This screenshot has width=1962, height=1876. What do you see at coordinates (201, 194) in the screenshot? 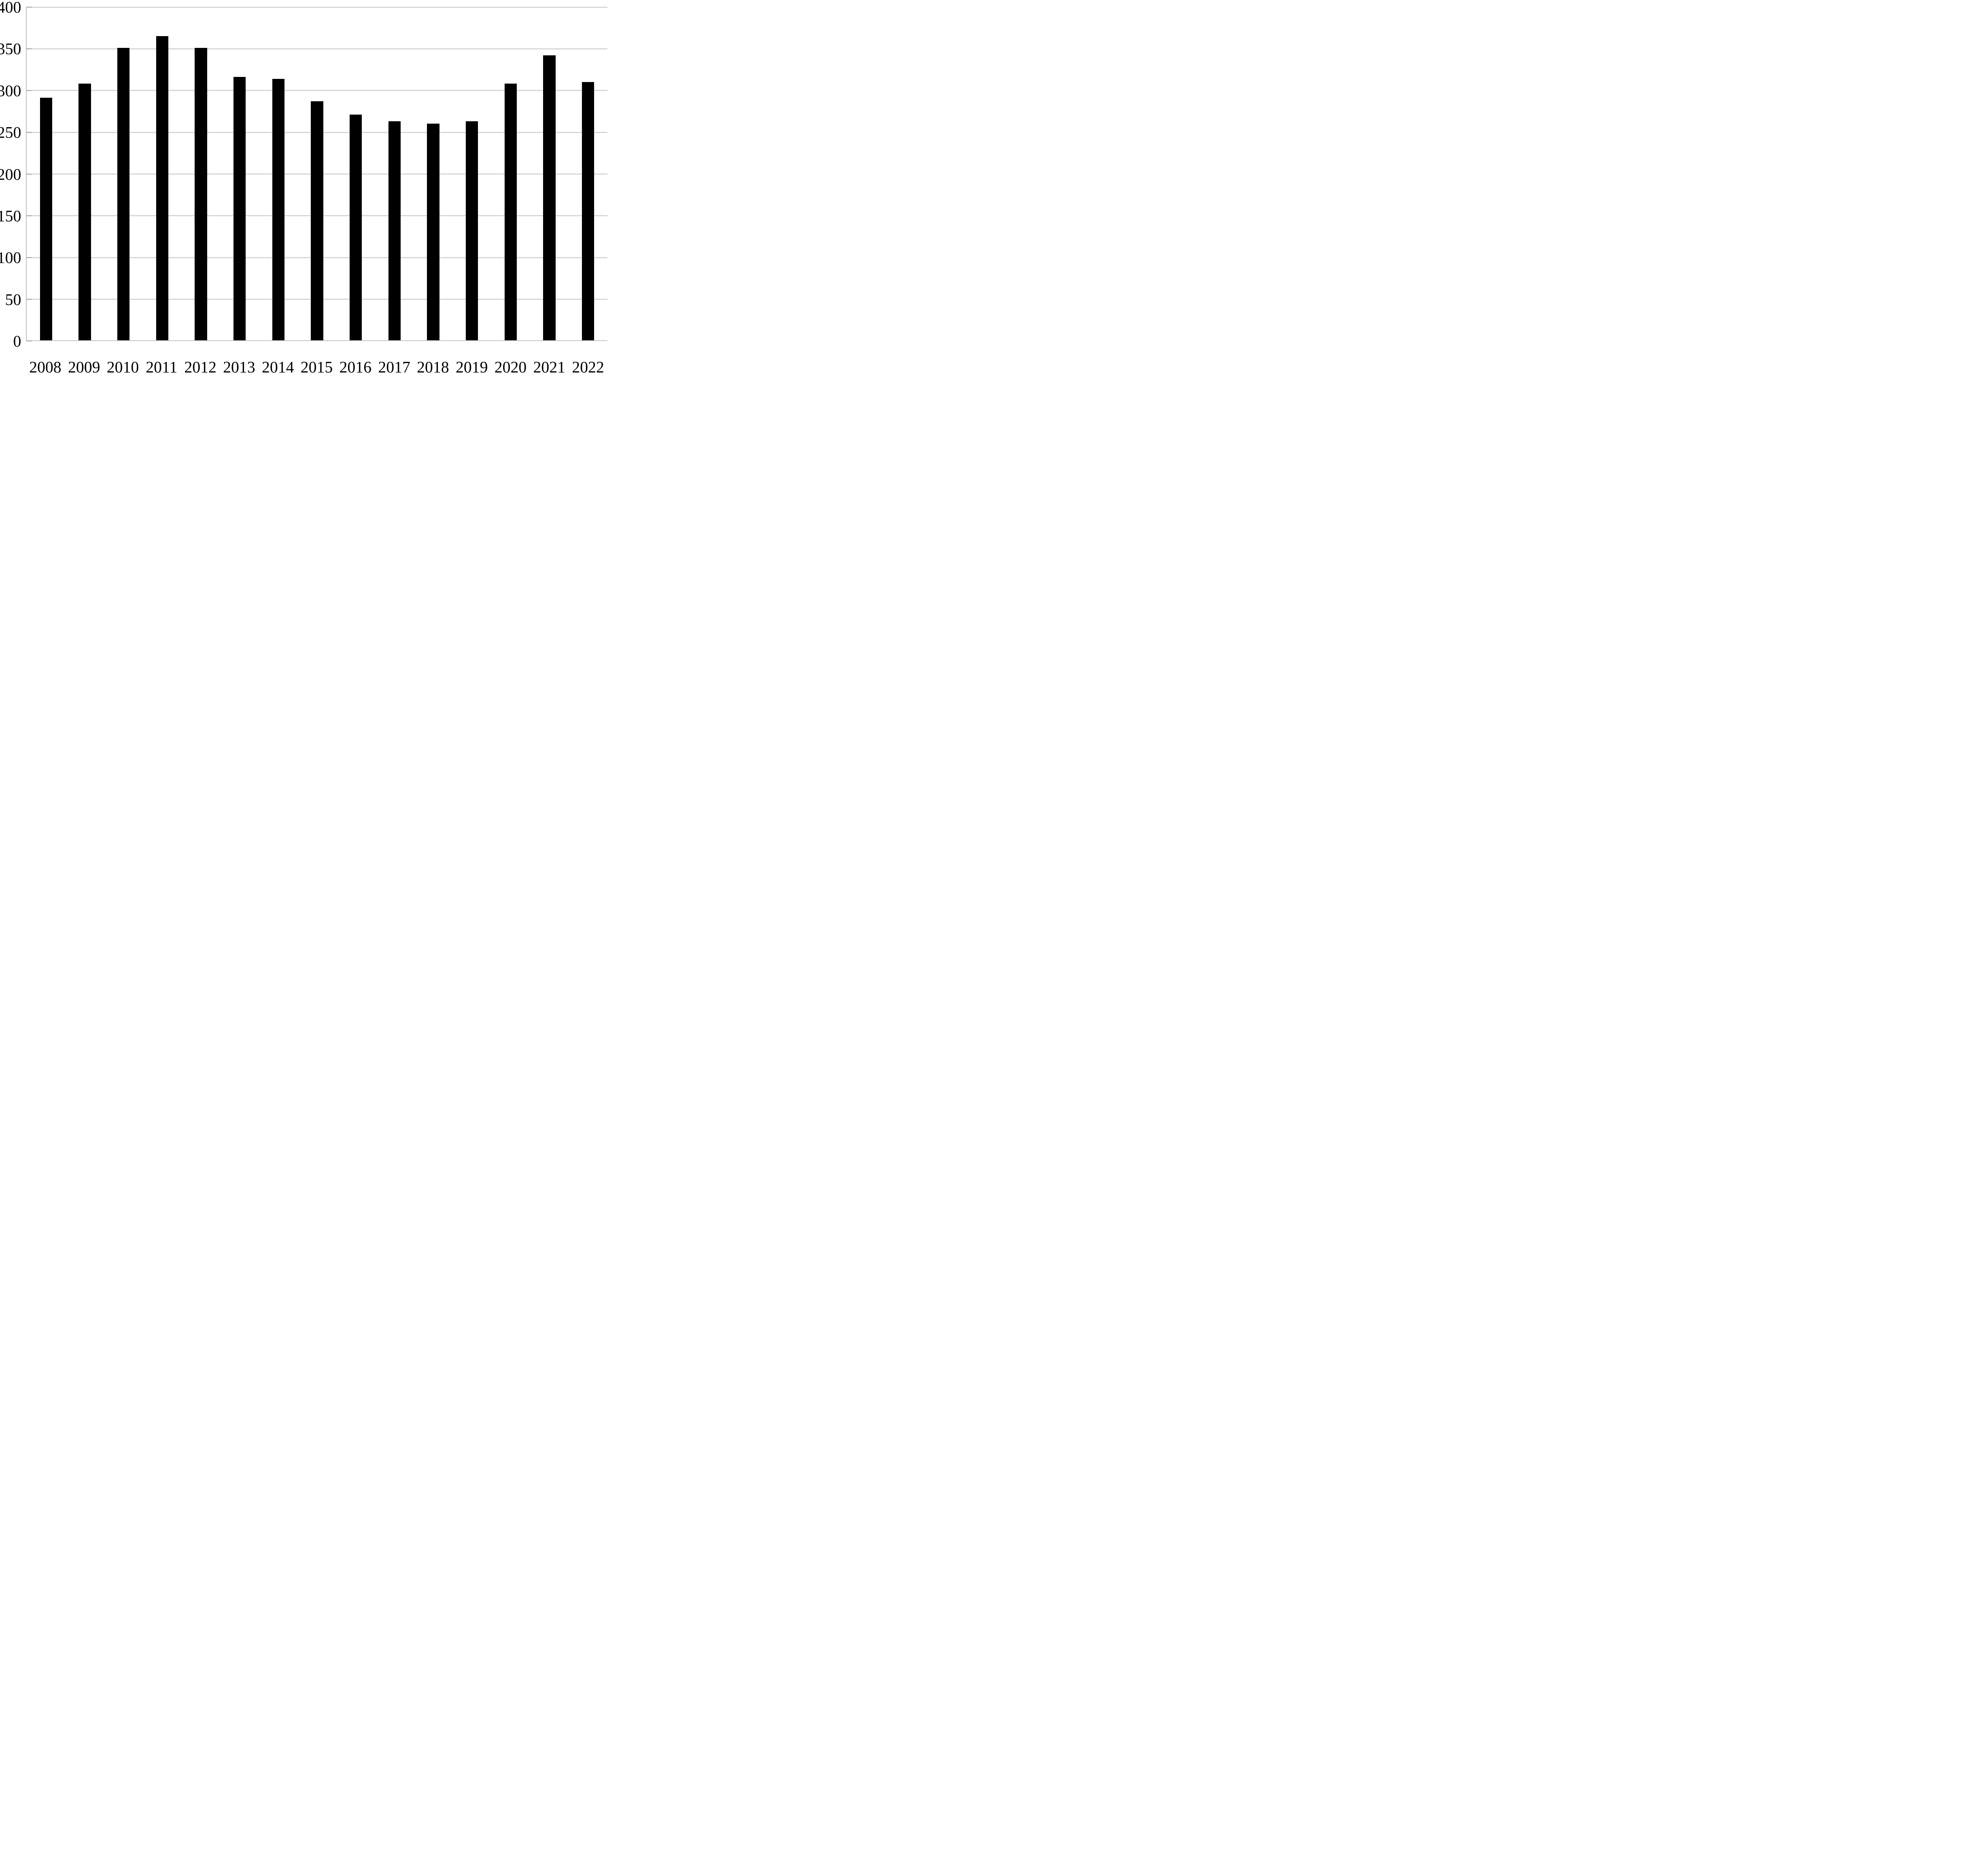
I see `bar-2012` at bounding box center [201, 194].